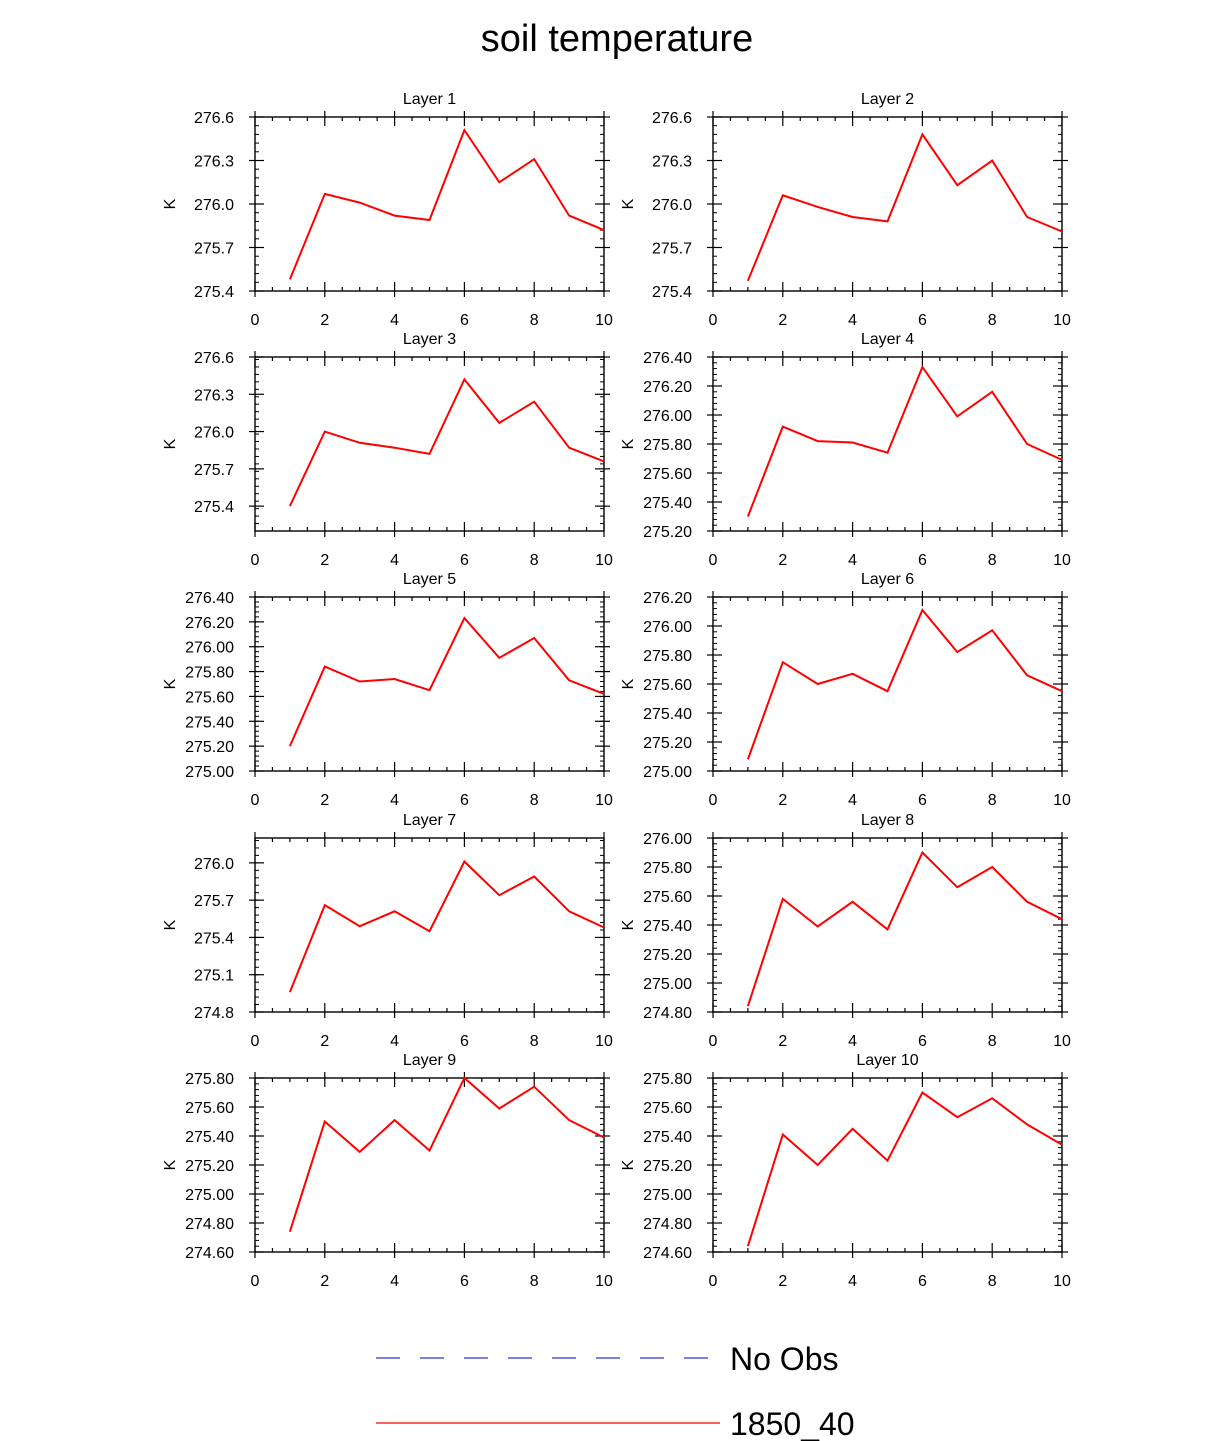  What do you see at coordinates (784, 1359) in the screenshot?
I see `legend-label-1: No Obs` at bounding box center [784, 1359].